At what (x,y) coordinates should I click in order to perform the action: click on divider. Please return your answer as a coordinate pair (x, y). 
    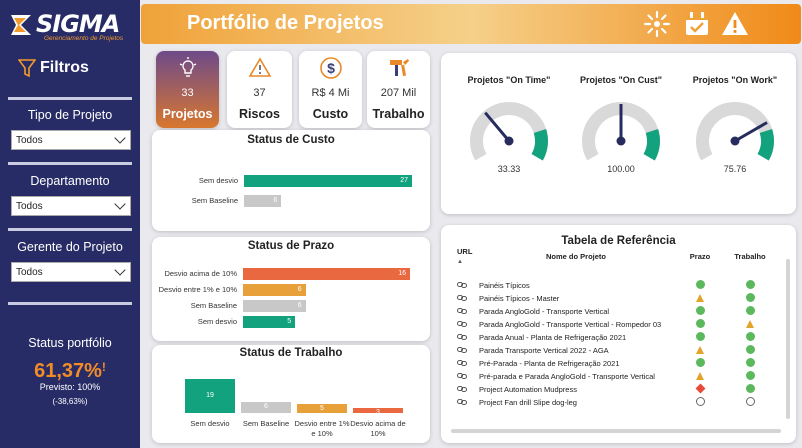
    Looking at the image, I should click on (70, 303).